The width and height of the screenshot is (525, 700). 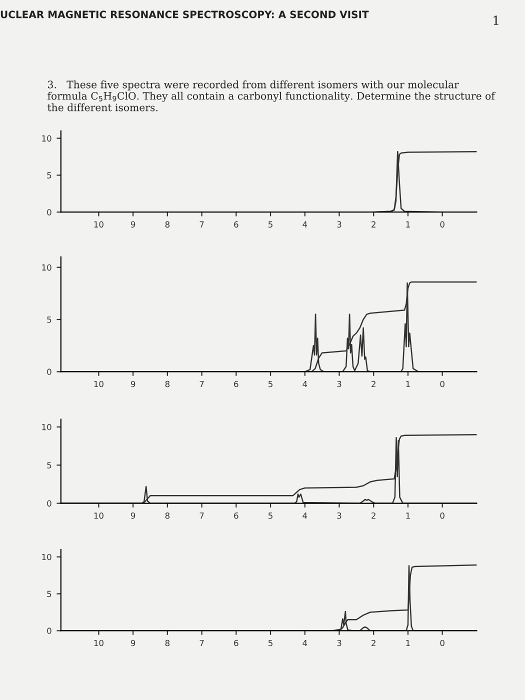 What do you see at coordinates (272, 96) in the screenshot?
I see `text: 3. These five spectra were recorded from different isomers with our molecular formula C$_{5}$H$_{9}$ClO. They all contain a carbonyl functionality. Determine the structure of the different isomers.` at bounding box center [272, 96].